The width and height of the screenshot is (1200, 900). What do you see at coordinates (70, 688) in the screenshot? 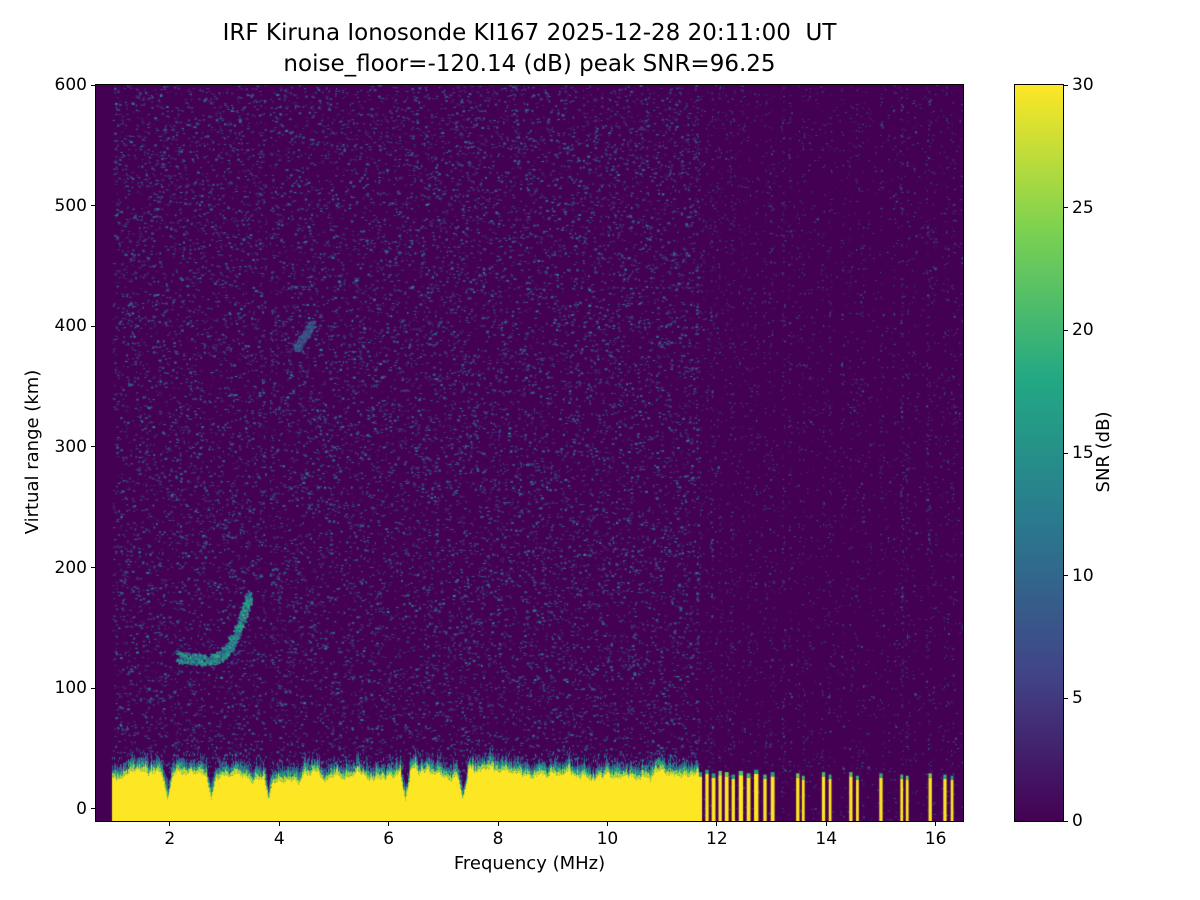
I see `y-tick-label: 100` at bounding box center [70, 688].